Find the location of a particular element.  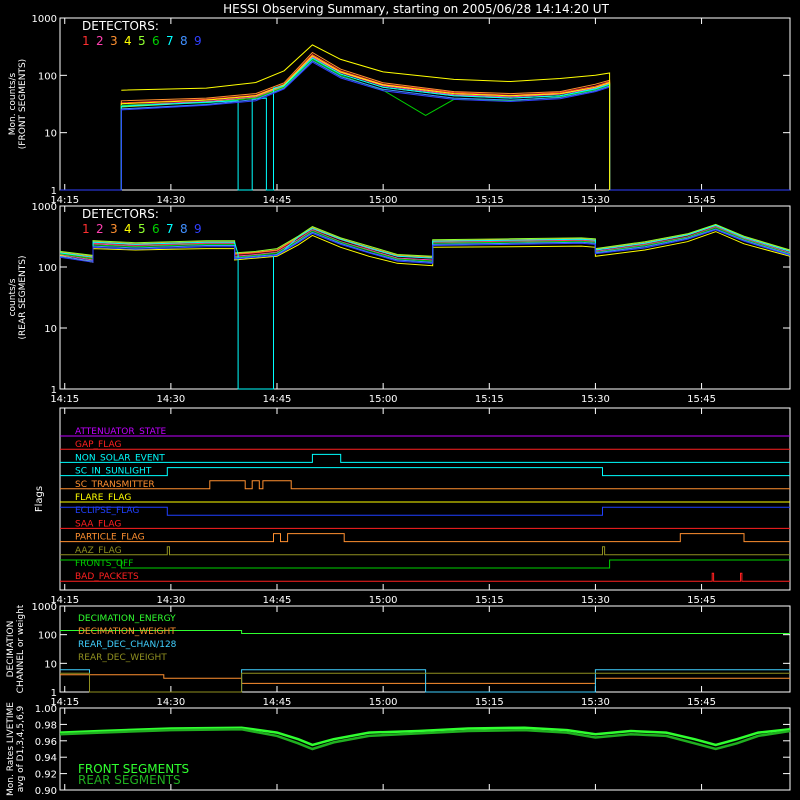

detector-legend-5: 5 is located at coordinates (142, 41).